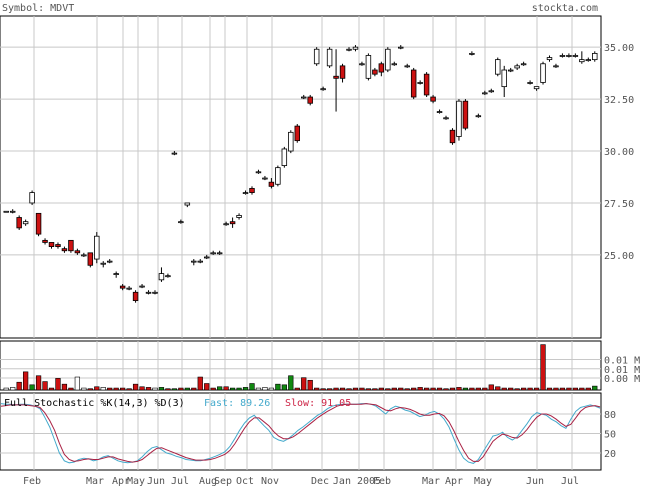  Describe the element at coordinates (208, 481) in the screenshot. I see `x-tick-label: Aug` at that location.